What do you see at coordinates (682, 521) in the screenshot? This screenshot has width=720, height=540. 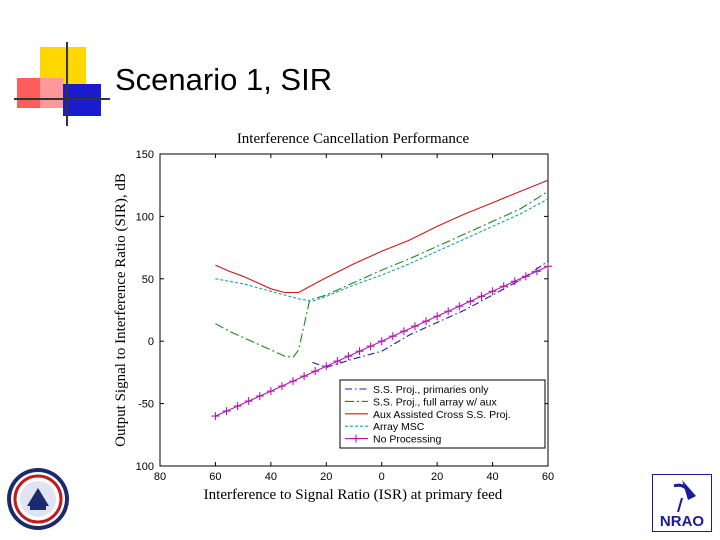 I see `nrao-logo-text: NRAO` at bounding box center [682, 521].